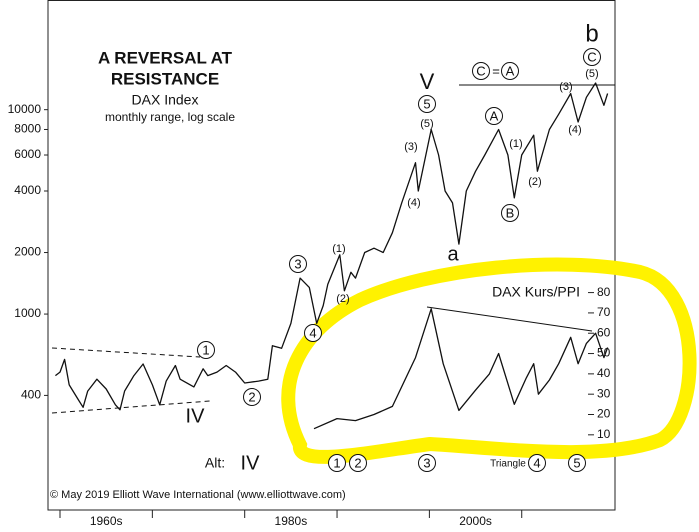 The image size is (699, 532). Describe the element at coordinates (496, 70) in the screenshot. I see `wave-label: =` at that location.